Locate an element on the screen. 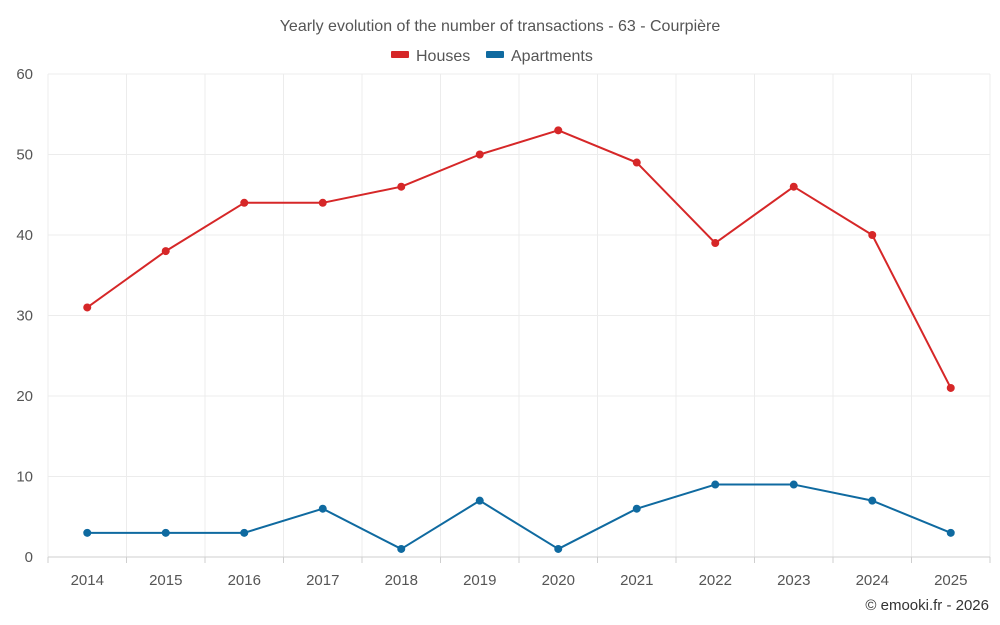  y-tick-label-30: 30 is located at coordinates (24, 316).